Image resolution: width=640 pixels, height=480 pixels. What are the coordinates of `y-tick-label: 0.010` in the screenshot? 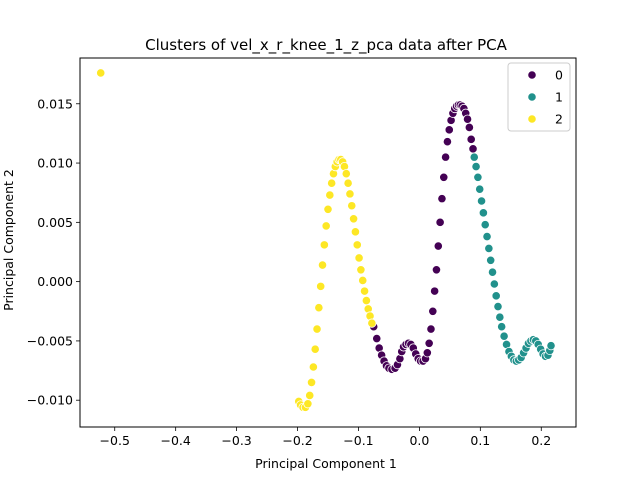 It's located at (55, 163).